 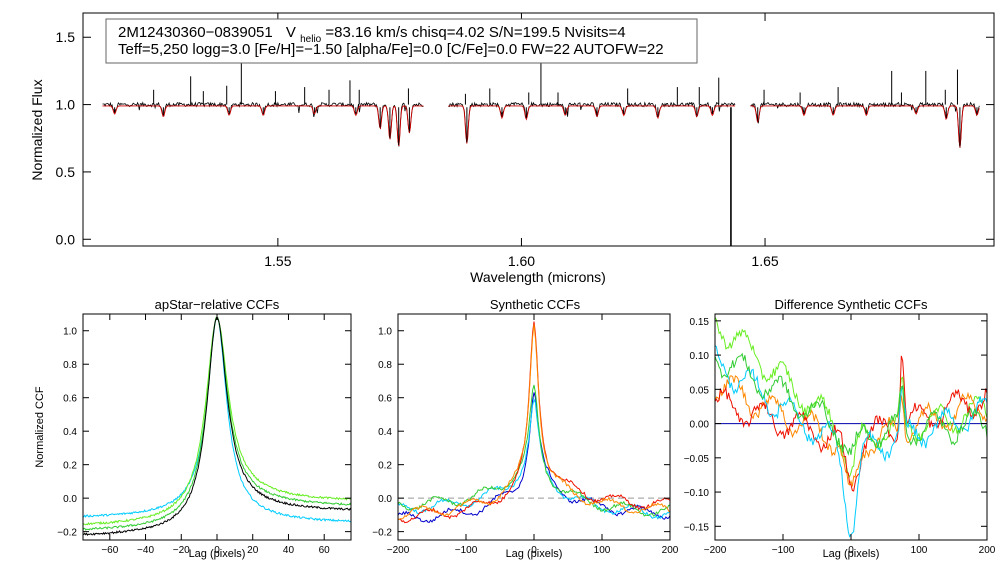 I want to click on synthetic-ccf-line-green, so click(x=534, y=450).